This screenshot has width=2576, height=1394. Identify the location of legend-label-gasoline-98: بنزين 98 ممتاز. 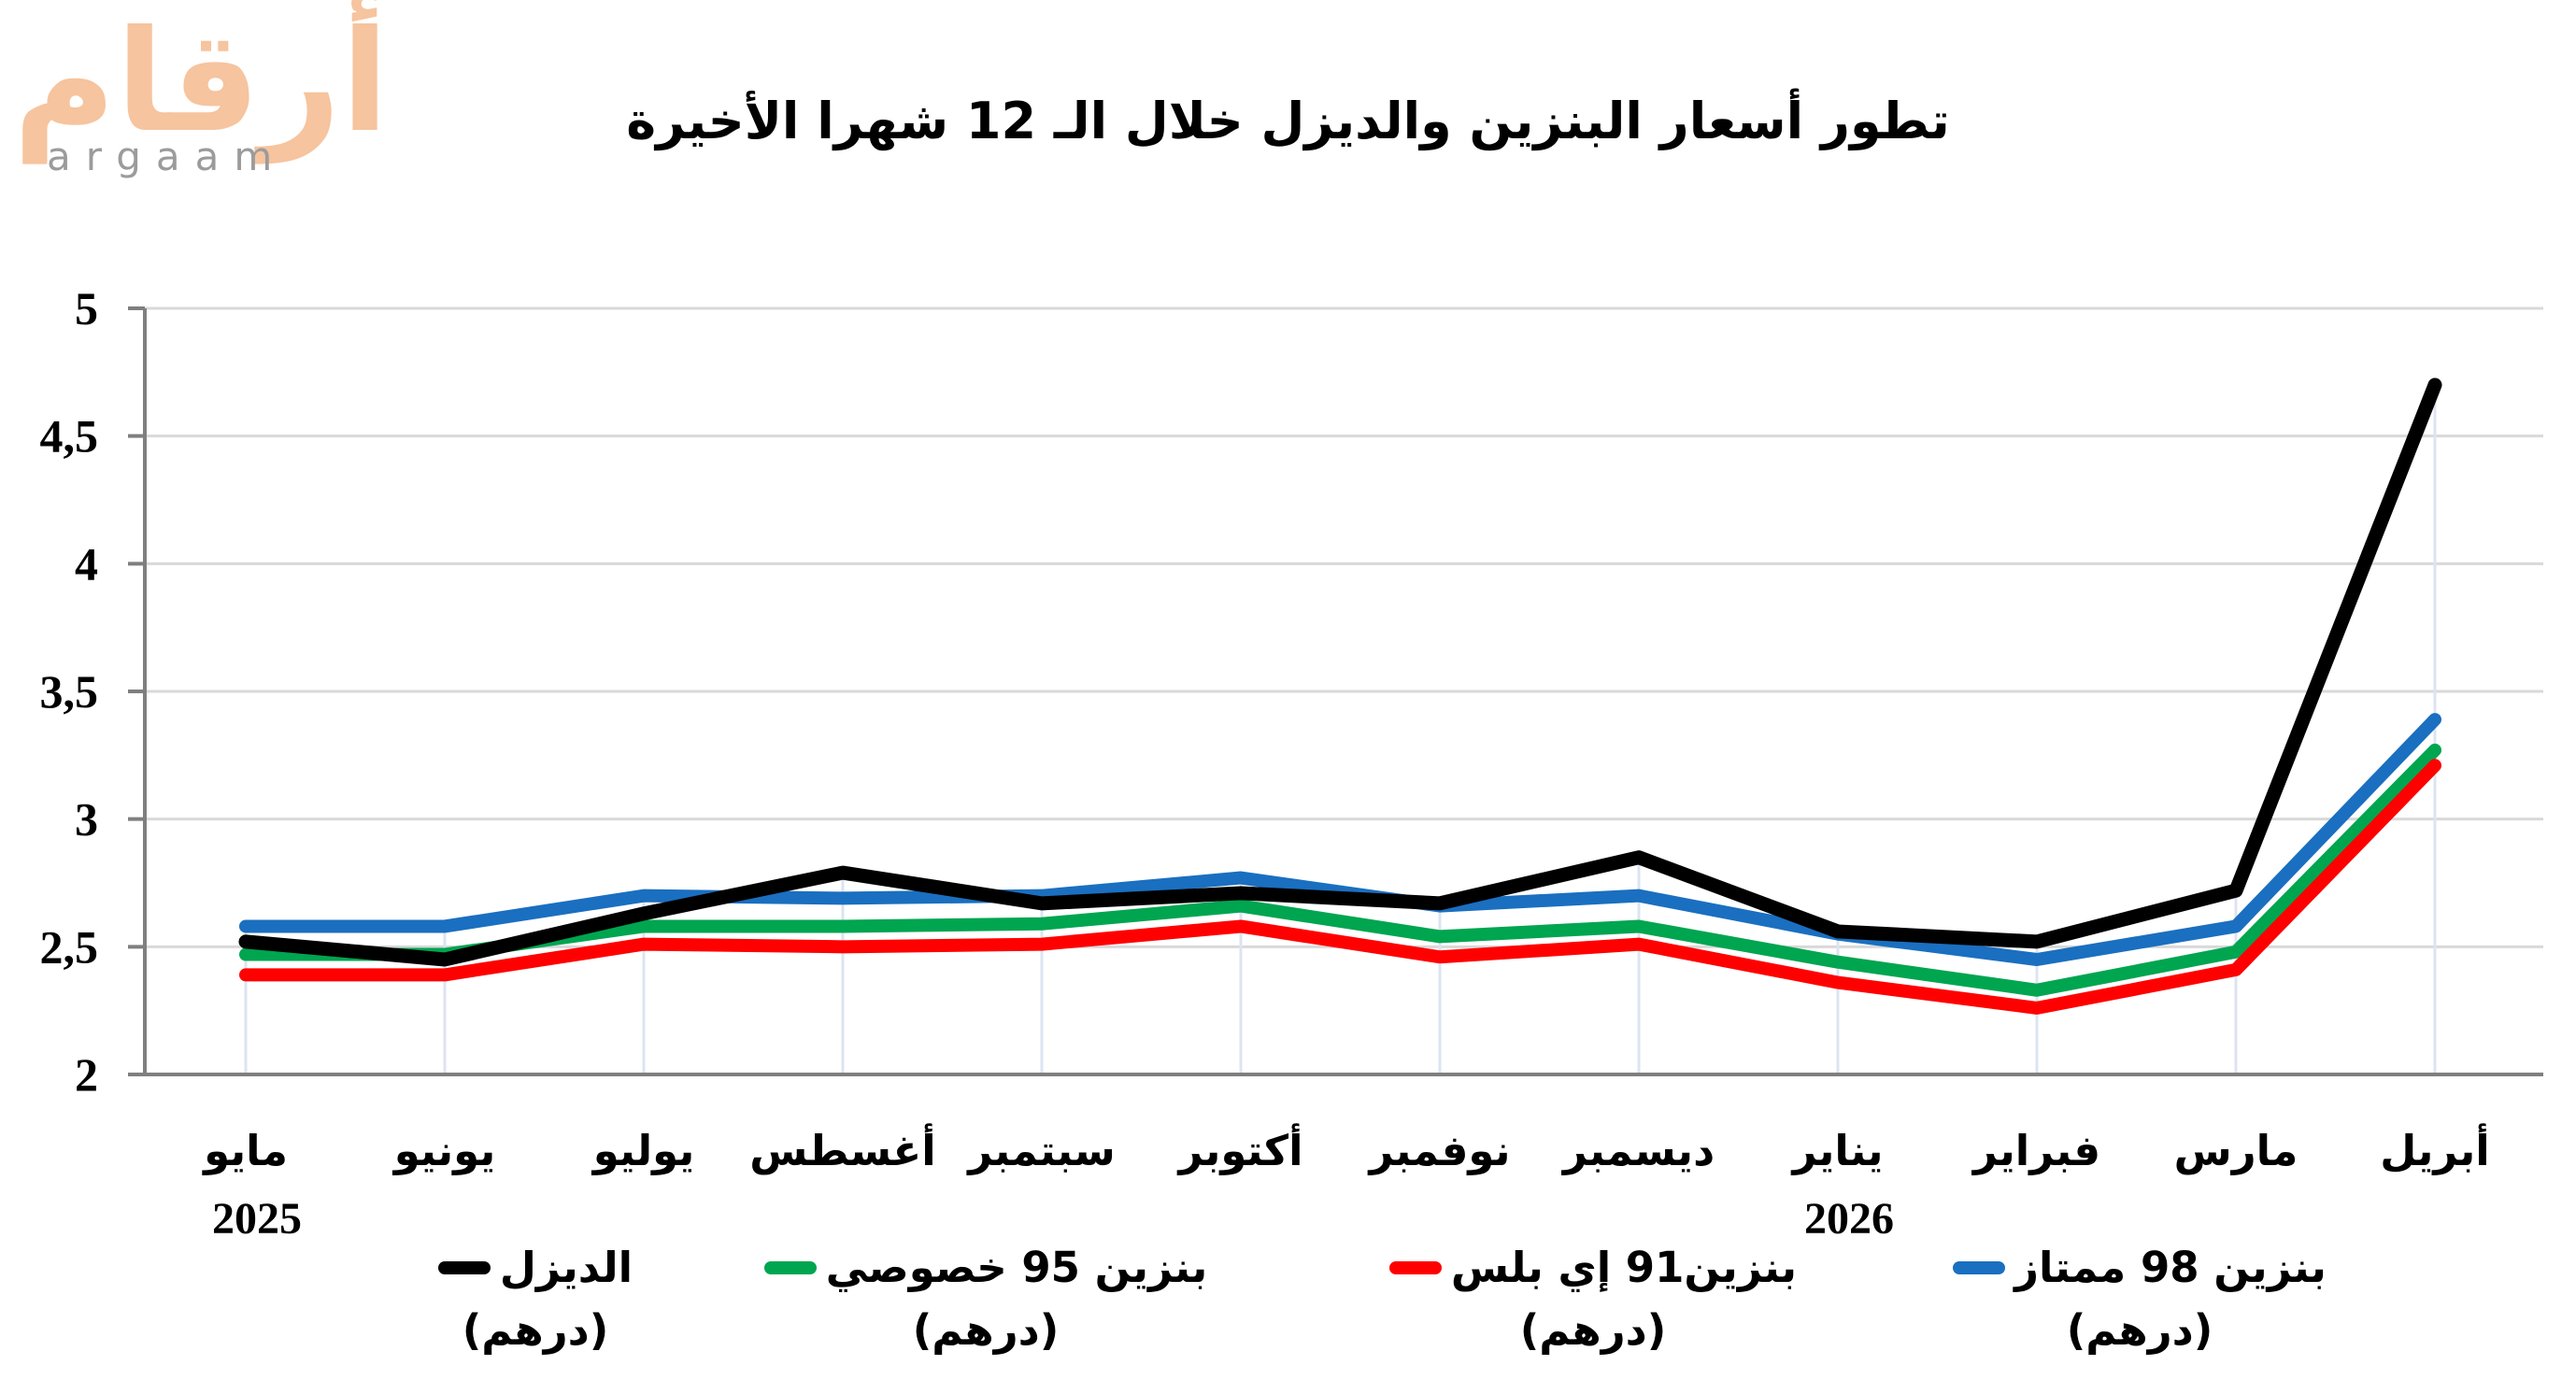
(2171, 1267).